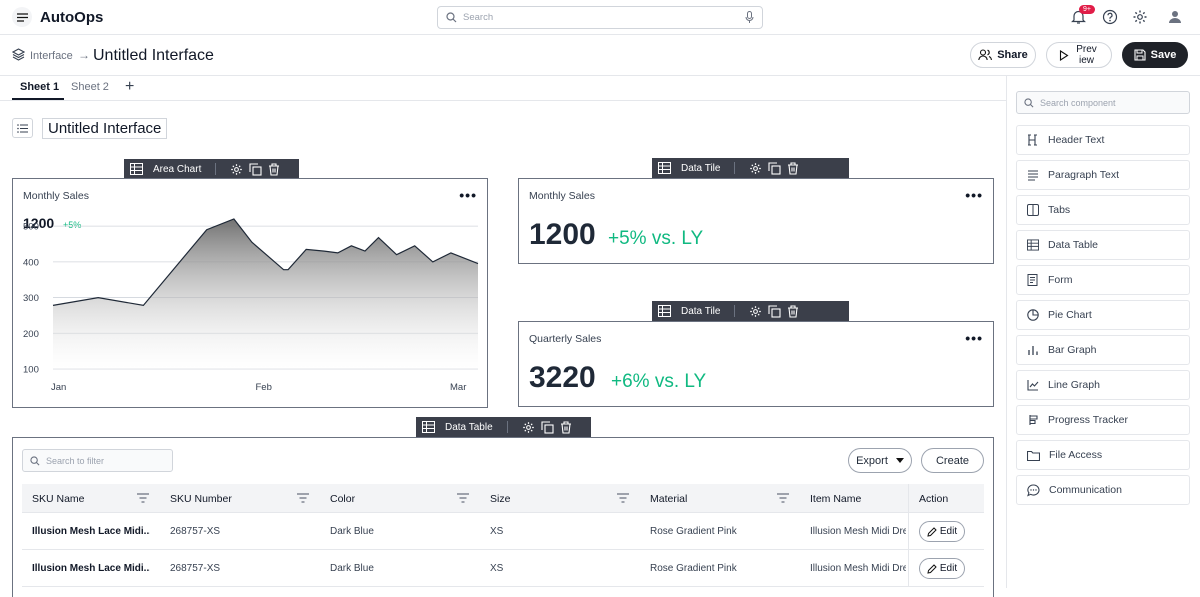 The width and height of the screenshot is (1200, 597). What do you see at coordinates (84, 55) in the screenshot?
I see `arrow-right-icon: →` at bounding box center [84, 55].